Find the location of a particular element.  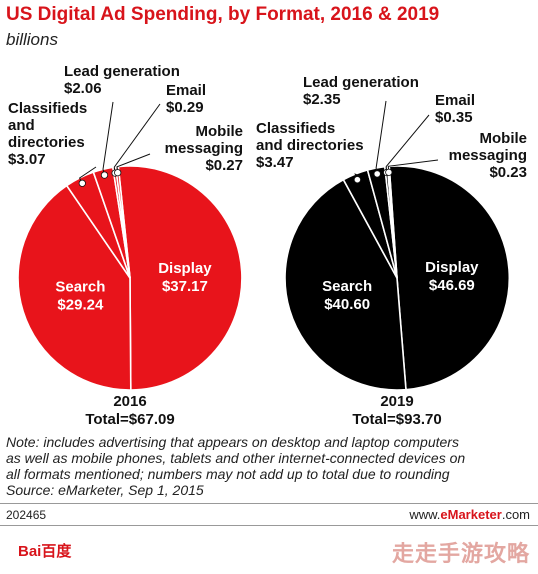

slice-value-display: $37.17 is located at coordinates (185, 286).